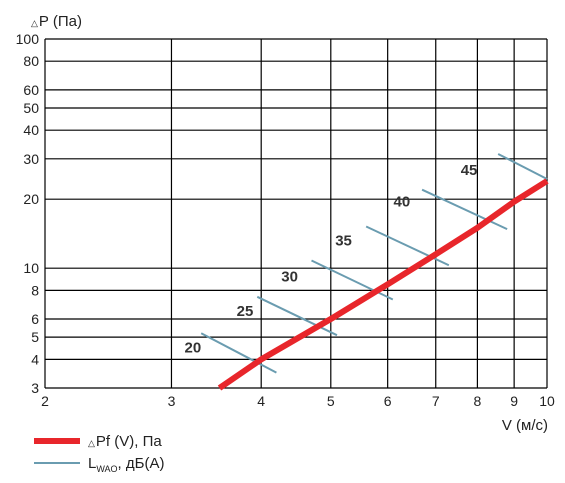  I want to click on y-tick-label: 10, so click(31, 268).